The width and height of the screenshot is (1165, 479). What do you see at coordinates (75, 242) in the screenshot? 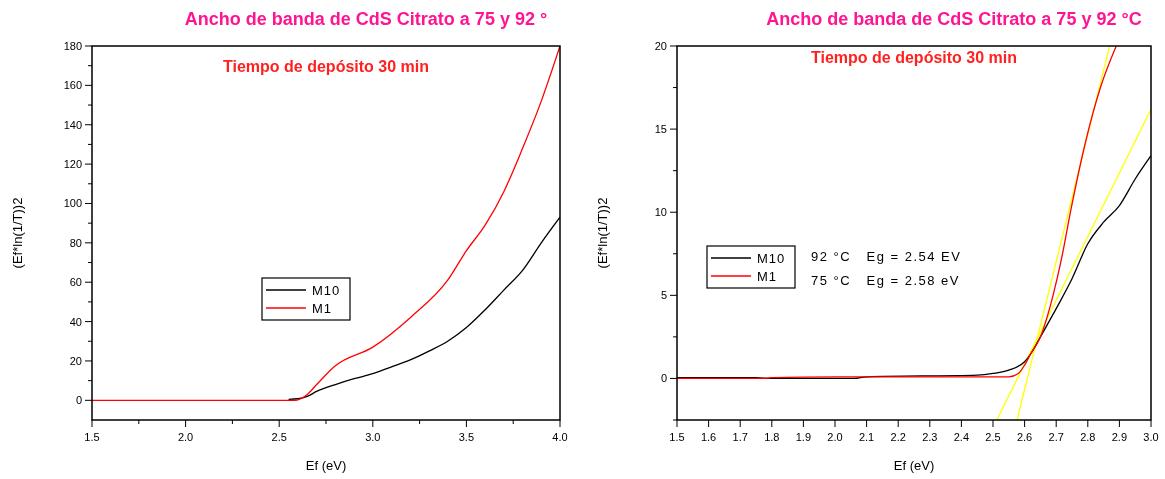
I see `y-tick-label: 80` at bounding box center [75, 242].